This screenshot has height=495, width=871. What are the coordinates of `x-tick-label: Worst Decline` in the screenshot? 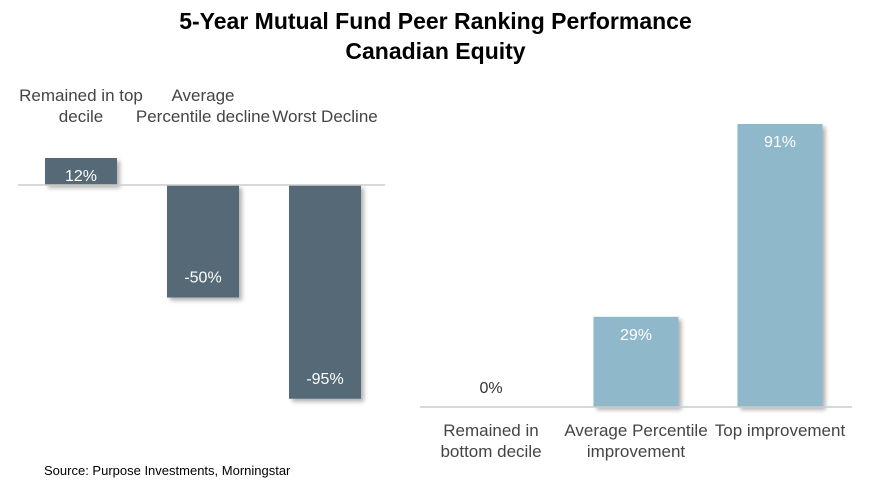 It's located at (325, 116).